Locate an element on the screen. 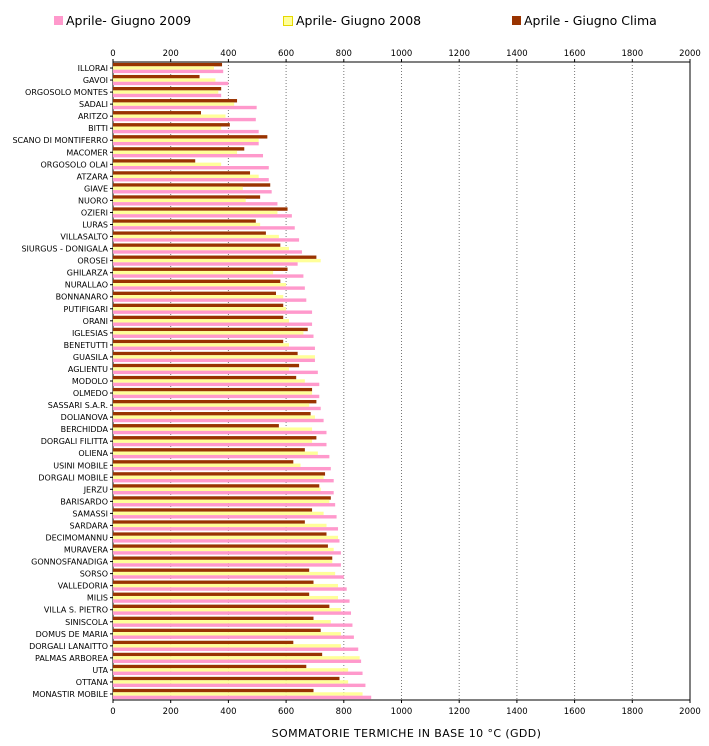 Image resolution: width=709 pixels, height=746 pixels. category-label: ORGOSOLO MONTES is located at coordinates (66, 92).